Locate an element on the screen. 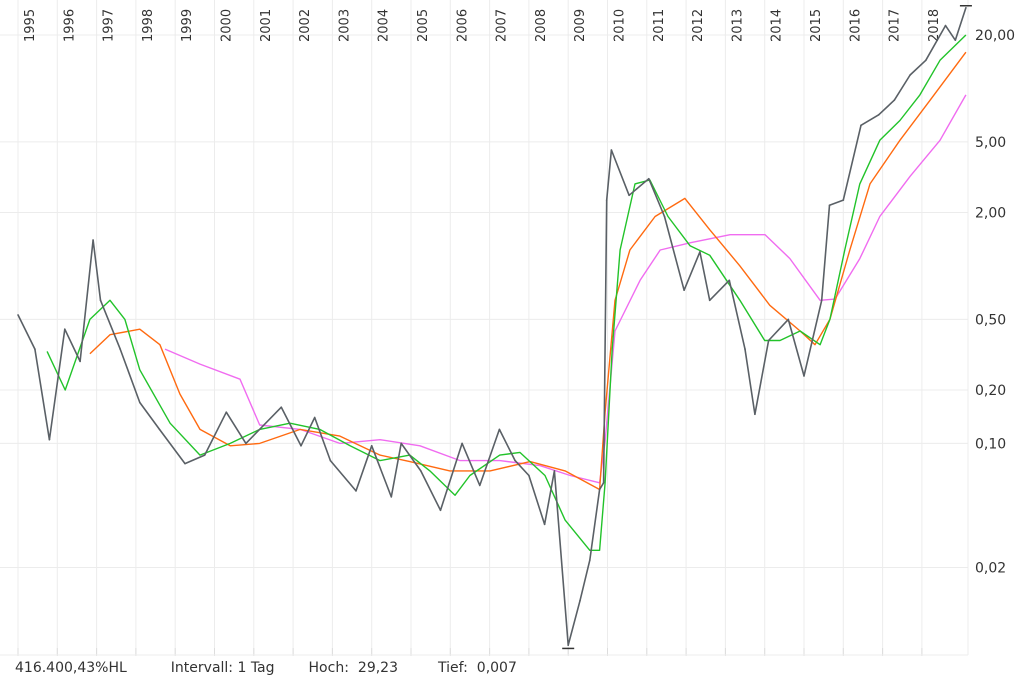  y-tick-label: 5,00 is located at coordinates (990, 143).